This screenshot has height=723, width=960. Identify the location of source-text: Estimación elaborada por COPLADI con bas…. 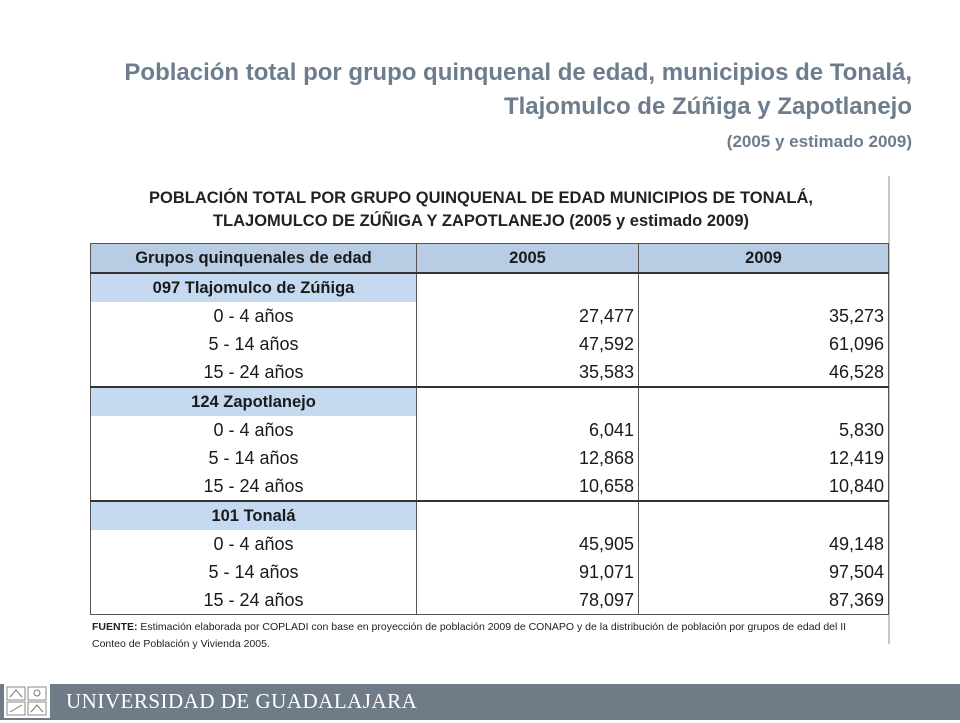
(469, 635).